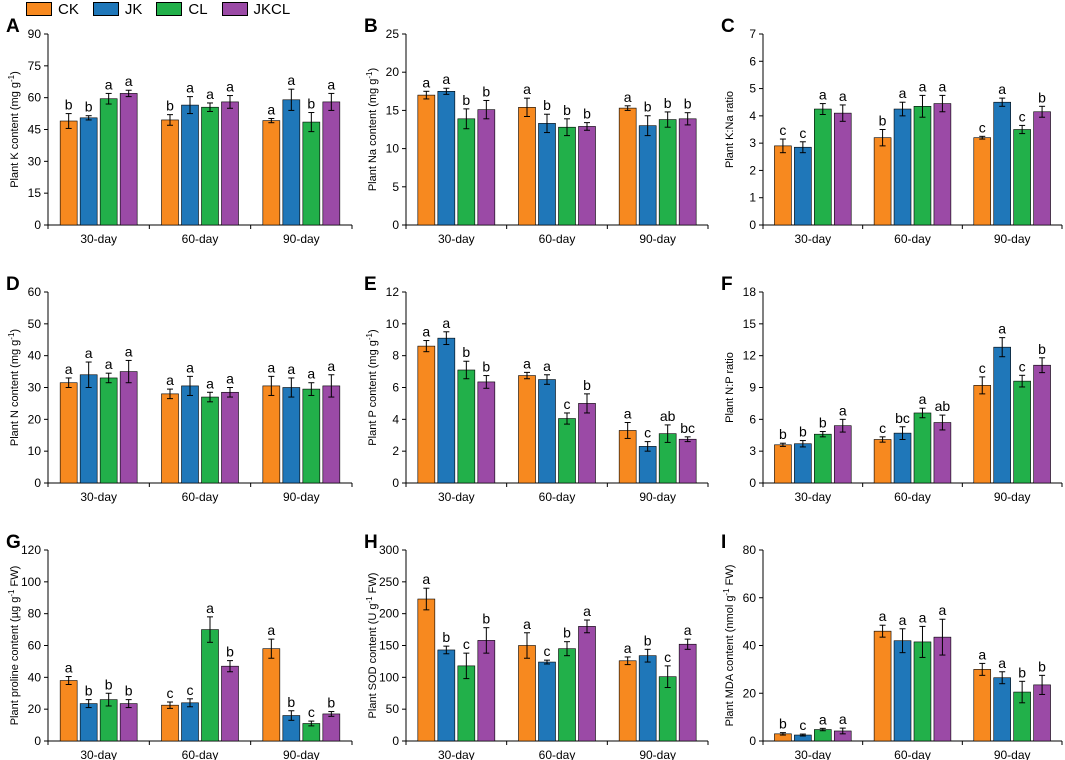  What do you see at coordinates (14, 129) in the screenshot?
I see `y-axis-label-a: Plant K content (mg g-1)` at bounding box center [14, 129].